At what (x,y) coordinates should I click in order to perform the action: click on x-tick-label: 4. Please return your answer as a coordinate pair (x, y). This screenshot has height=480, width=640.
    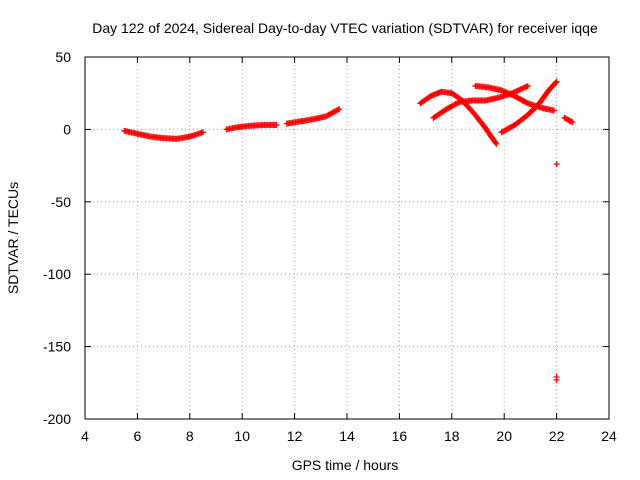
    Looking at the image, I should click on (85, 436).